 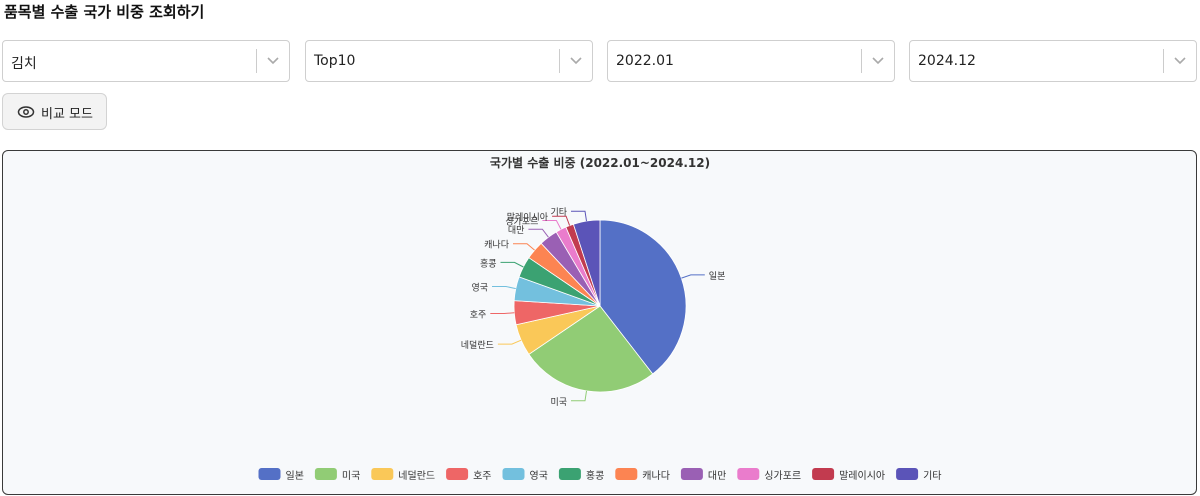 I want to click on page-title: 품목별 수출 국가 비중 조회하기, so click(x=104, y=12).